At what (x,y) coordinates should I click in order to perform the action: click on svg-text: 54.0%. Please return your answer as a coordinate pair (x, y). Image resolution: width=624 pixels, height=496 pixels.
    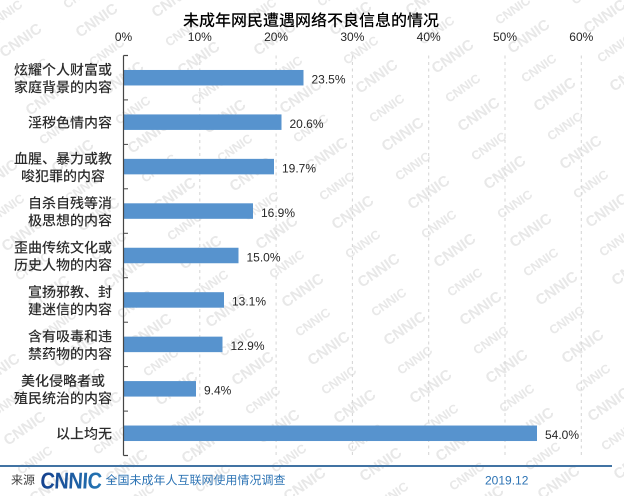
    Looking at the image, I should click on (562, 435).